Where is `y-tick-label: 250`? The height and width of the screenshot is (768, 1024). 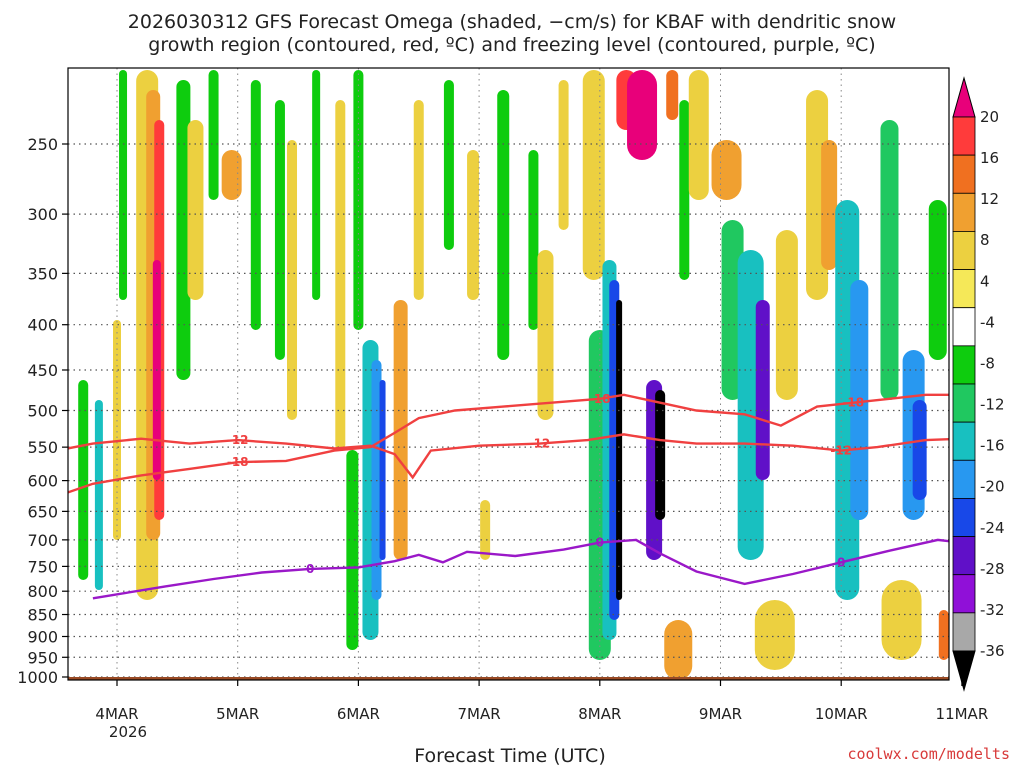
y-tick-label: 250 is located at coordinates (42, 144).